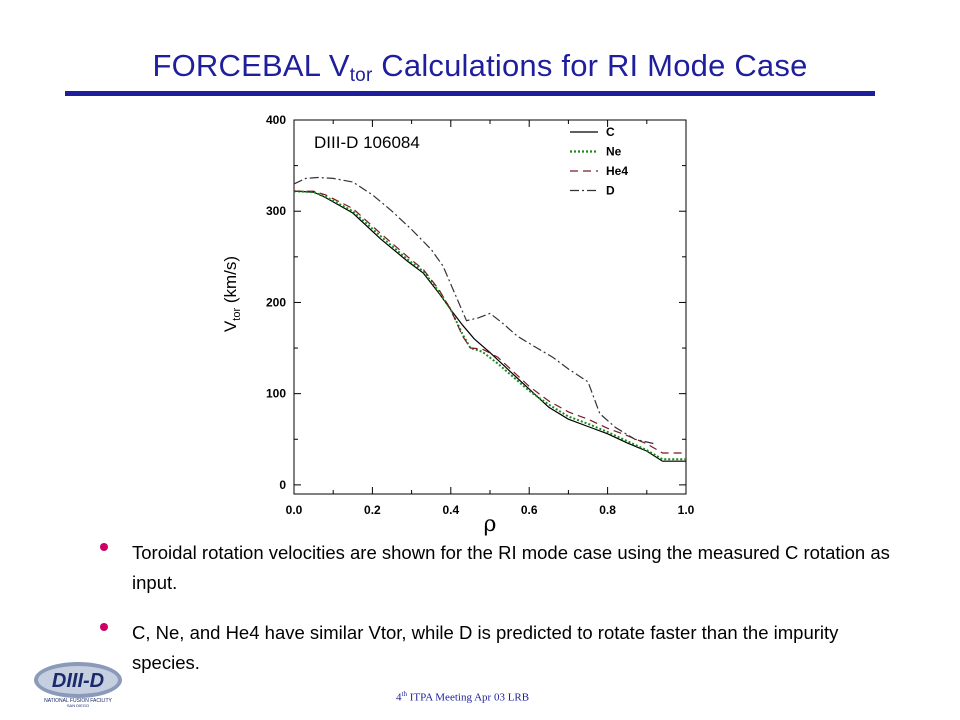 The width and height of the screenshot is (960, 720). I want to click on x-axis-label: ρ, so click(490, 524).